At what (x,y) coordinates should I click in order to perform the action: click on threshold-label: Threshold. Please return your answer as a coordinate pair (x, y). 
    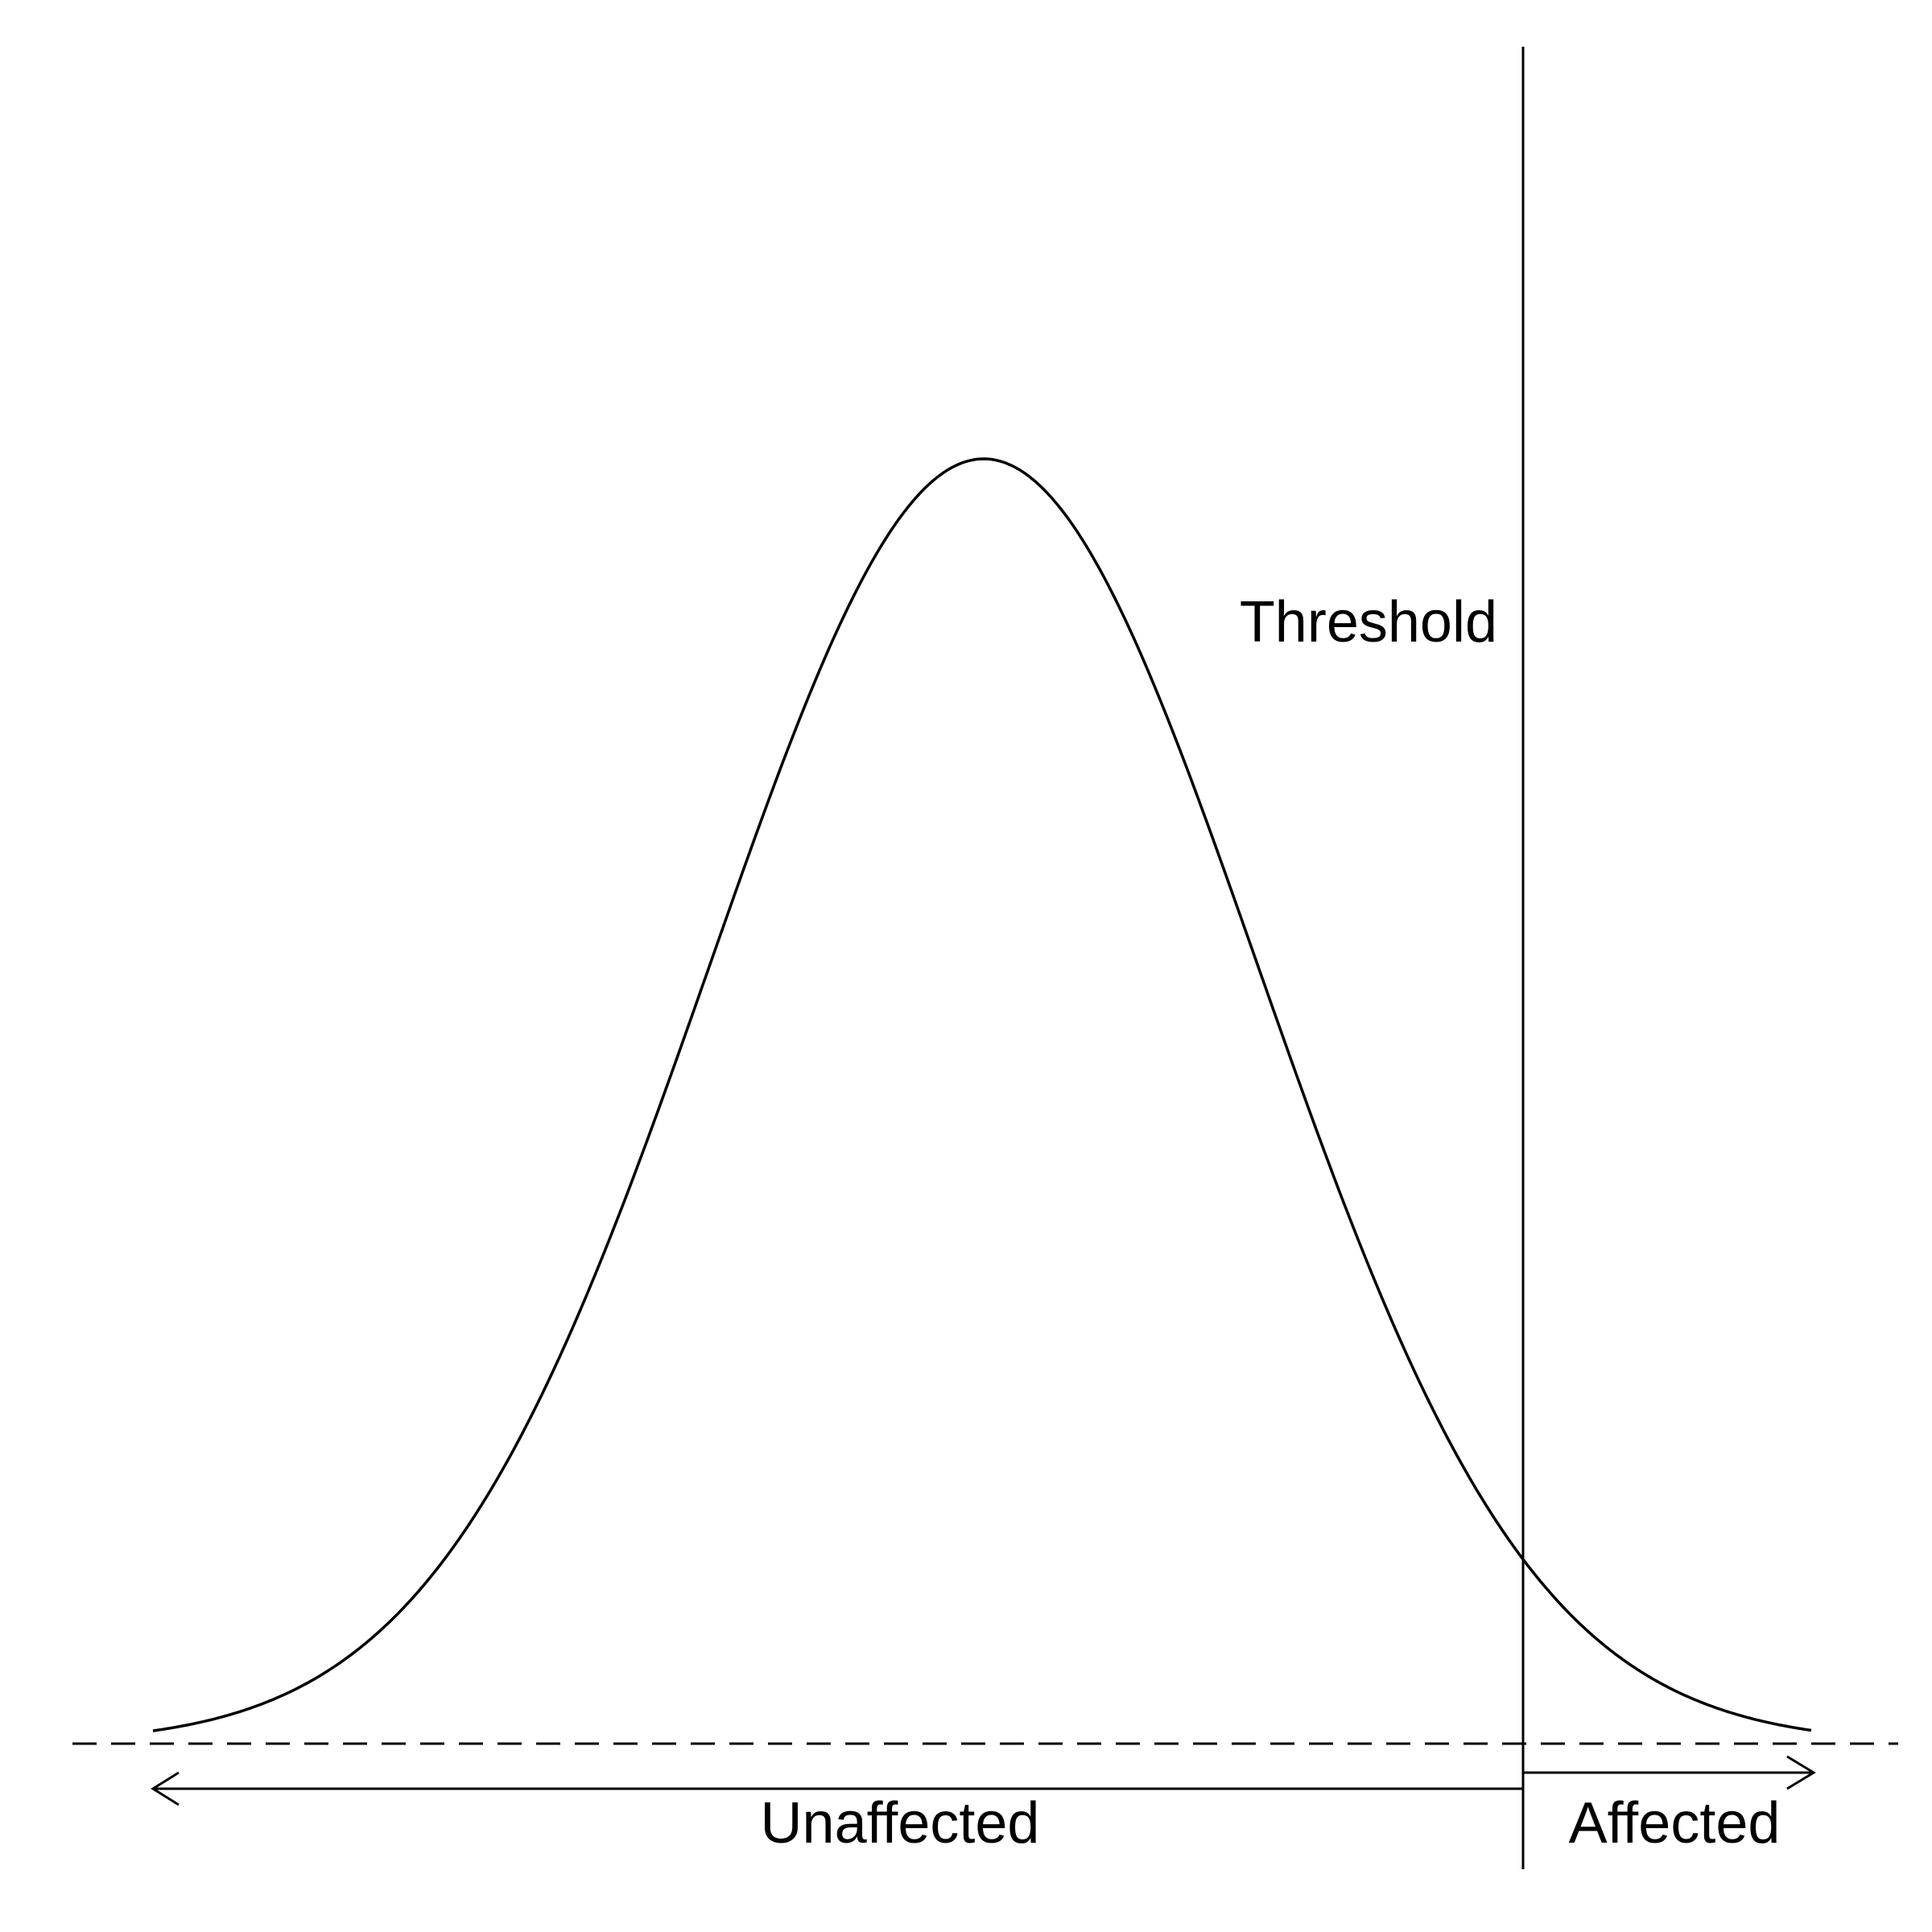
    Looking at the image, I should click on (1368, 622).